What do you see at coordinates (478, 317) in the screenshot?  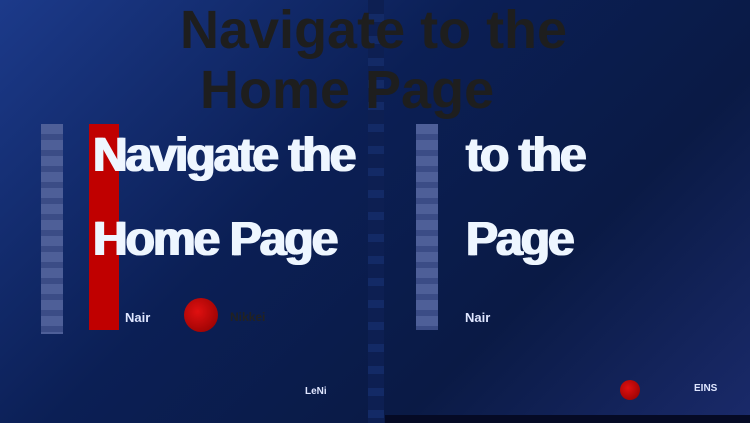 I see `right-brand-logo: Nair` at bounding box center [478, 317].